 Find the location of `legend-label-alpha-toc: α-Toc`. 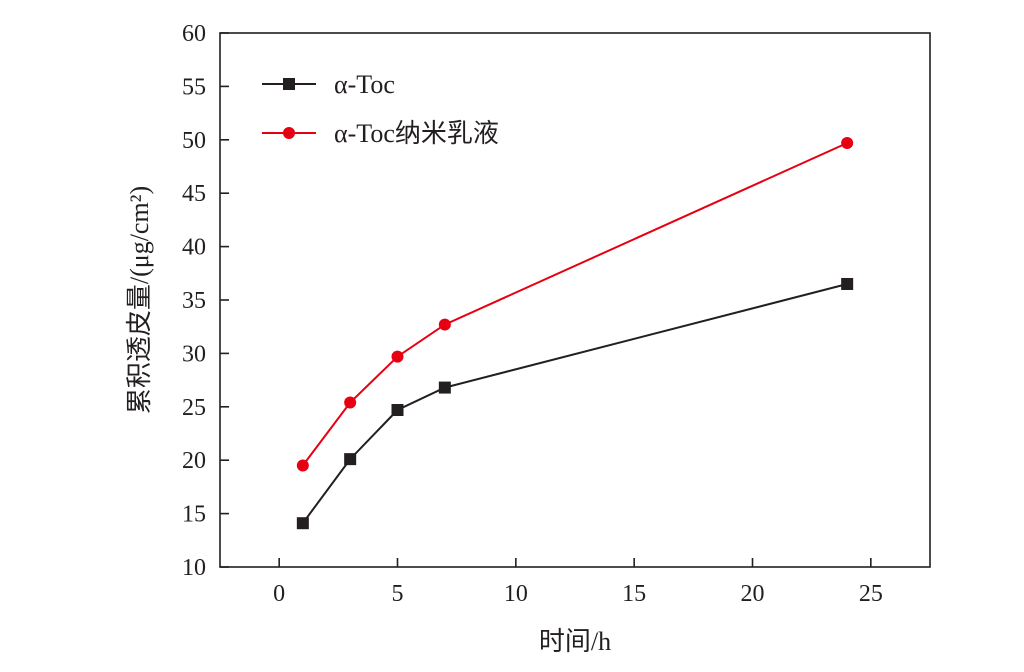

legend-label-alpha-toc: α-Toc is located at coordinates (364, 84).